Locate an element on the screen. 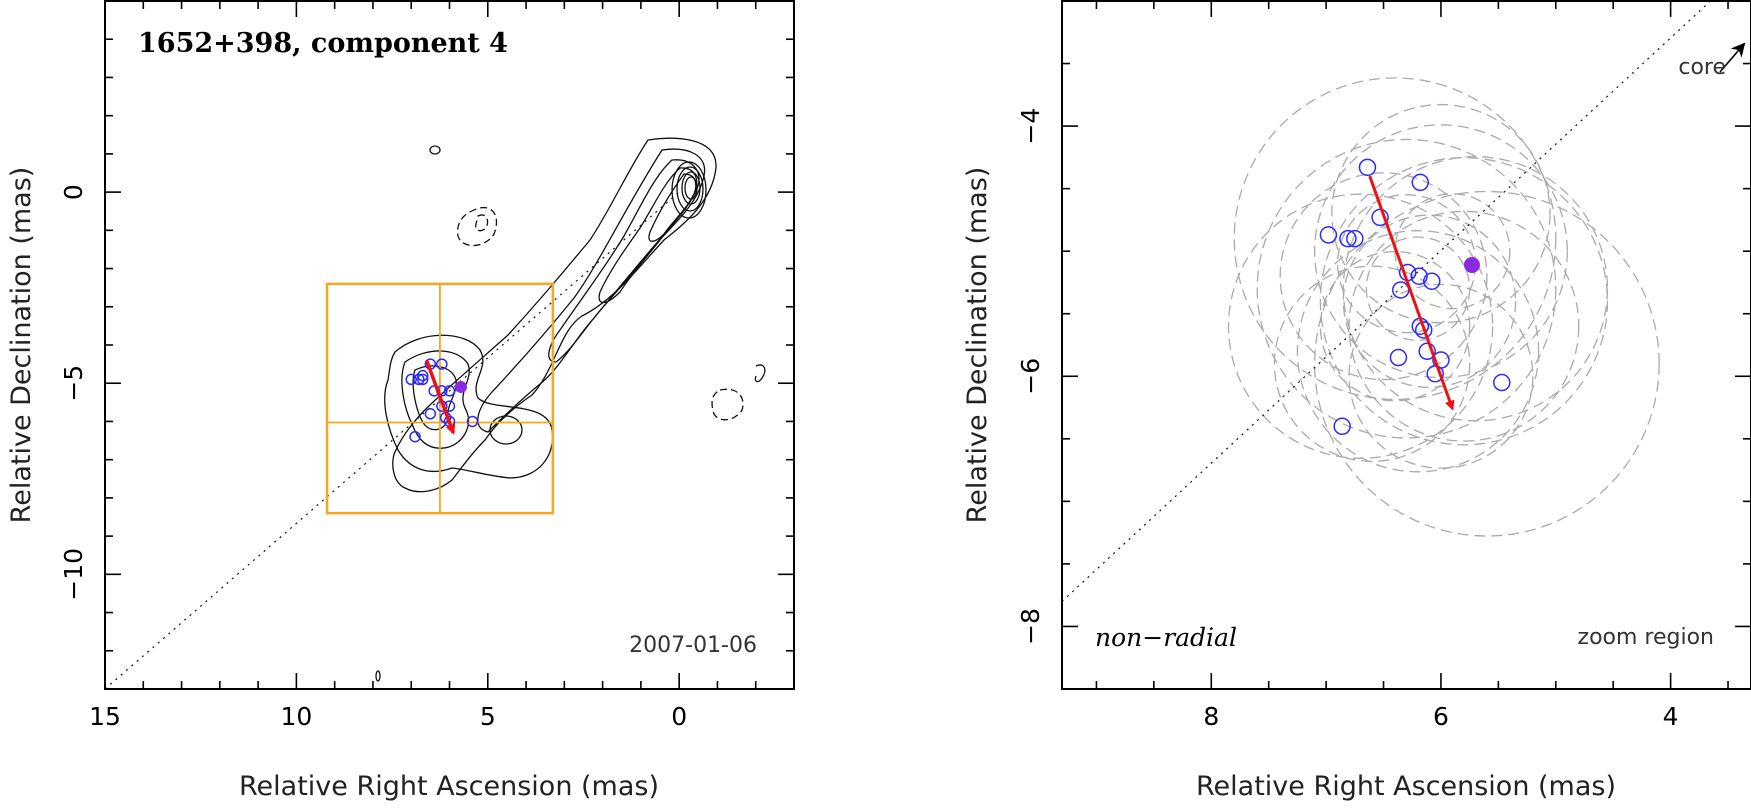  core-direction-arrow is located at coordinates (1732, 57).